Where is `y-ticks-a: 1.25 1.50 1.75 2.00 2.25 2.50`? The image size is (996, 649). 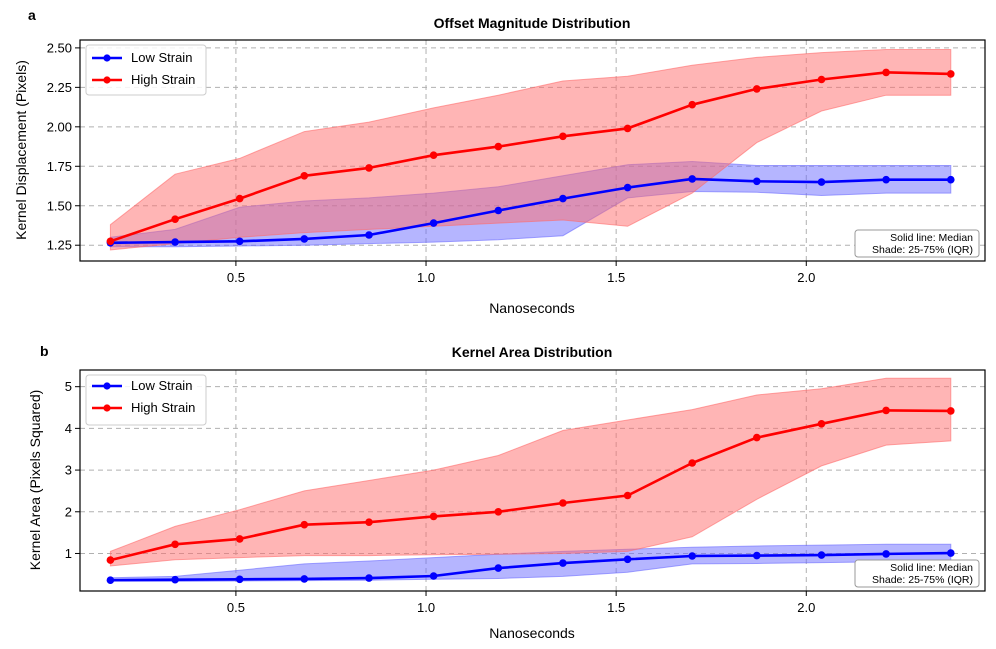 y-ticks-a: 1.25 1.50 1.75 2.00 2.25 2.50 is located at coordinates (63, 146).